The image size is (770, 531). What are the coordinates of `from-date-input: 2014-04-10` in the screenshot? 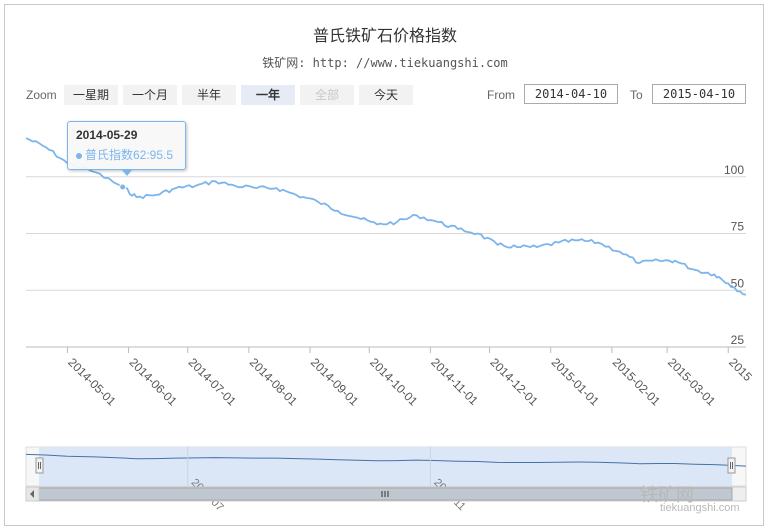 It's located at (571, 94).